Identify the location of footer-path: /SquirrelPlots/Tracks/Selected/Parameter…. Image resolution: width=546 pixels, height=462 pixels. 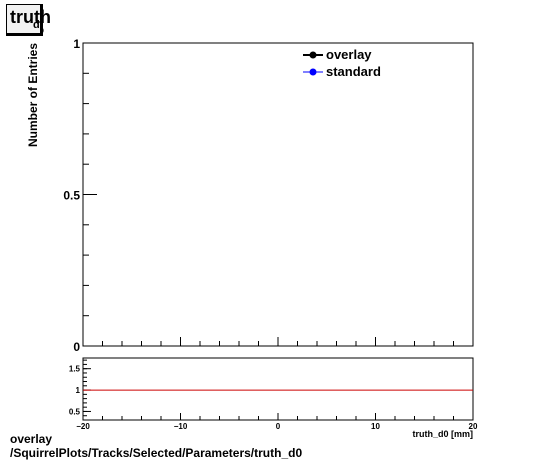
(156, 453).